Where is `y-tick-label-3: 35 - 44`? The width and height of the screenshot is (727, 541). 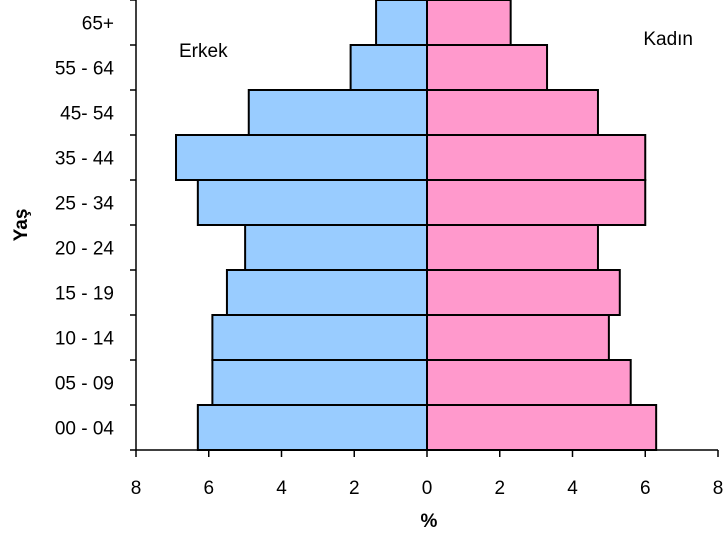 y-tick-label-3: 35 - 44 is located at coordinates (85, 159).